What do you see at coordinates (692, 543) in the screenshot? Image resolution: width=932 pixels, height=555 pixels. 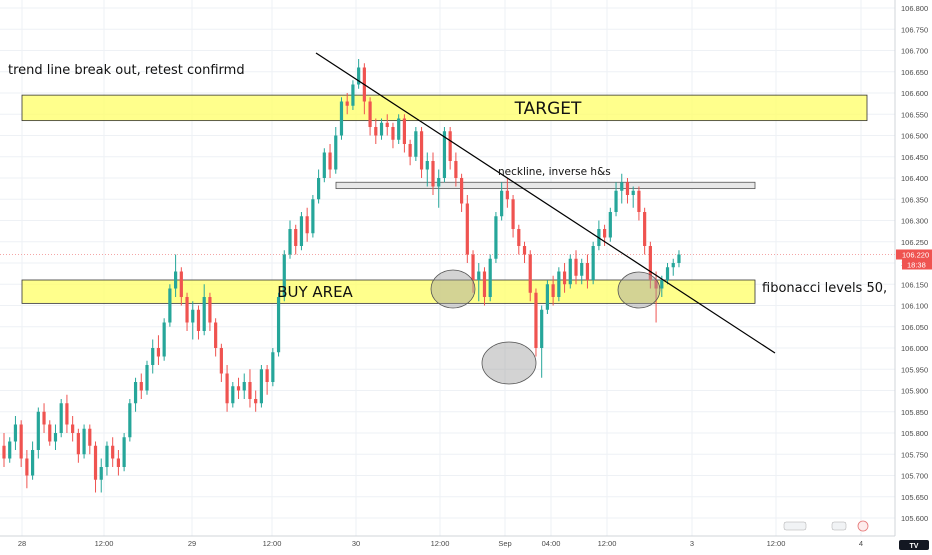 I see `x-tick-label: 3` at bounding box center [692, 543].